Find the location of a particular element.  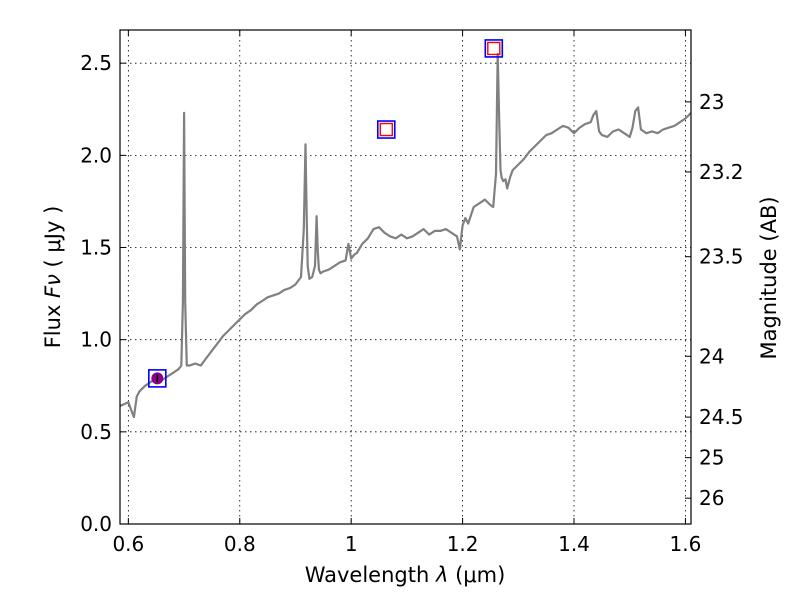

x-tick-label: 1.2 is located at coordinates (463, 544).